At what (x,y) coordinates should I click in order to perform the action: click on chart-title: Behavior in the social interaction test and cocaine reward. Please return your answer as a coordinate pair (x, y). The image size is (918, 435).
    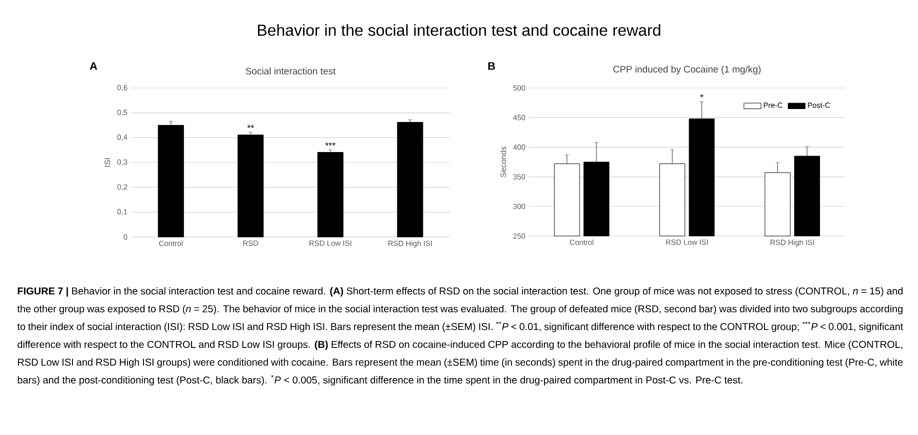
    Looking at the image, I should click on (459, 30).